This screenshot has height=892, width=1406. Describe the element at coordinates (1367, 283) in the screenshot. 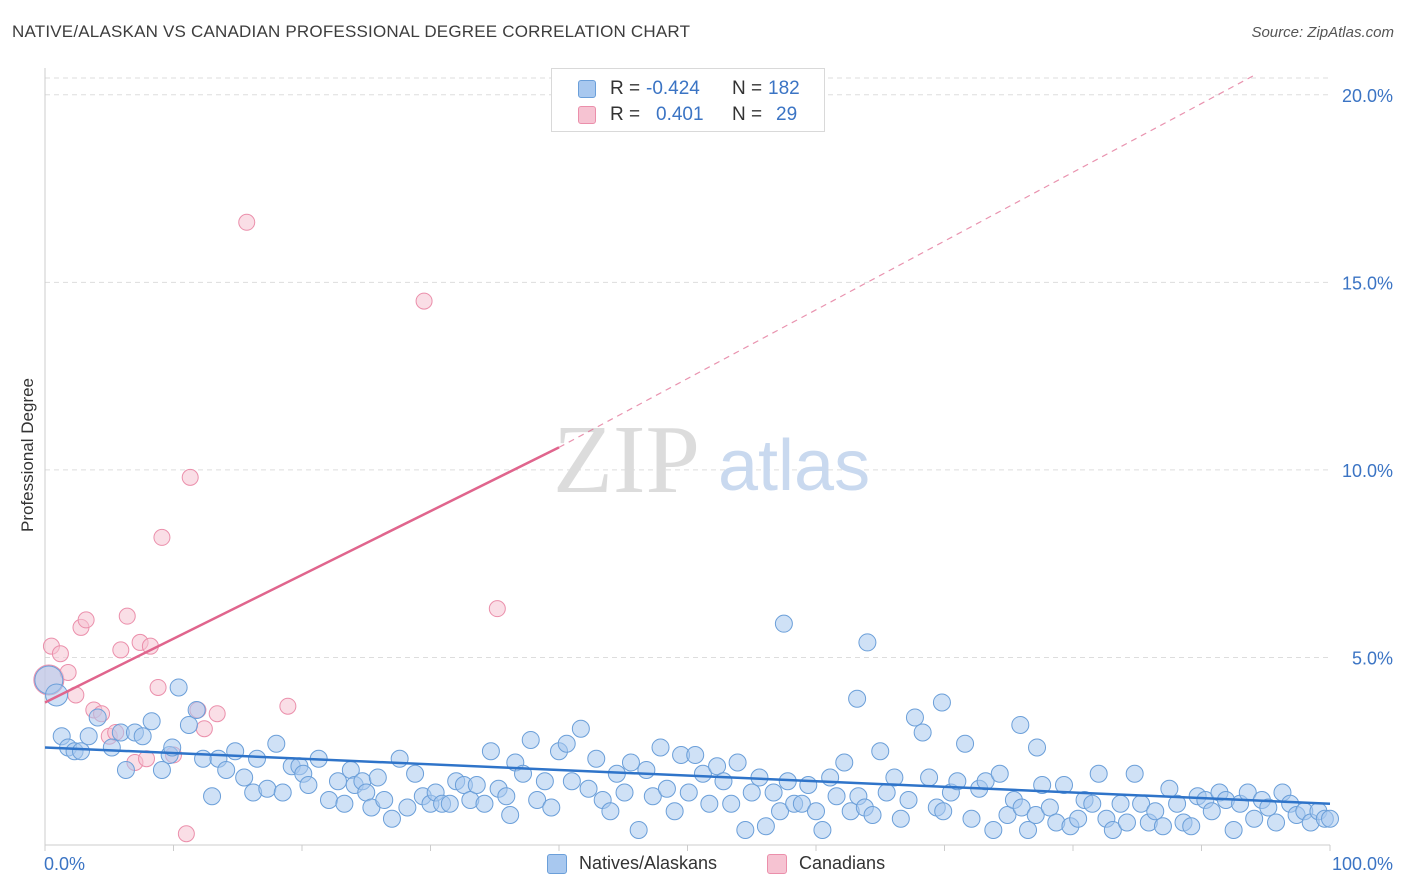

I see `y-tick-label: 15.0%` at that location.